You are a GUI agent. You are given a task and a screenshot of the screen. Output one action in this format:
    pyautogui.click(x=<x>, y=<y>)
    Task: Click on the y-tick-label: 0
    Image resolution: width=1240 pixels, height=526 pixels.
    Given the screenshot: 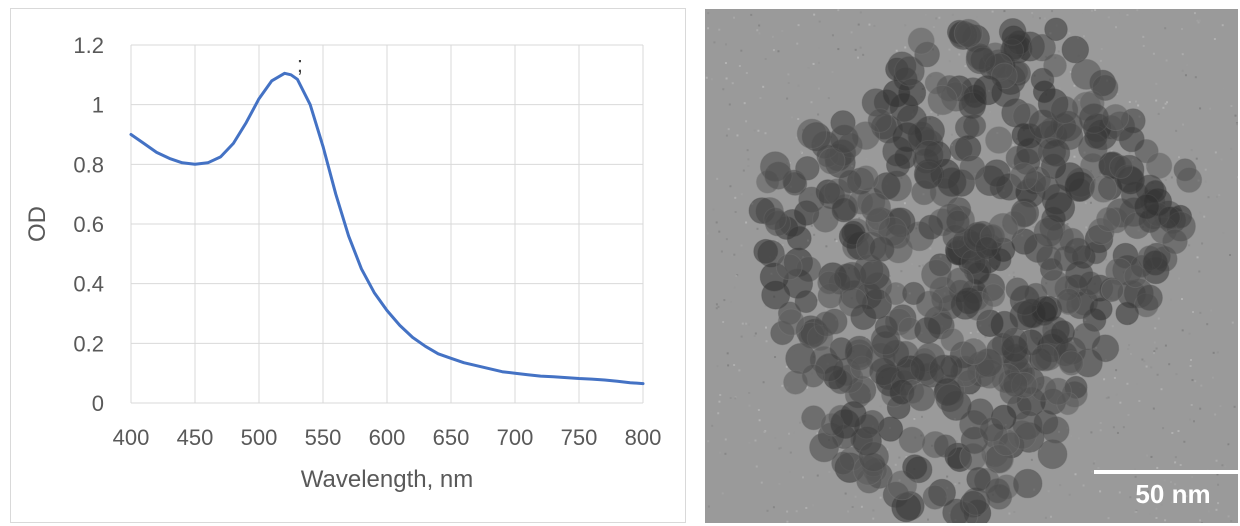 What is the action you would take?
    pyautogui.click(x=98, y=403)
    